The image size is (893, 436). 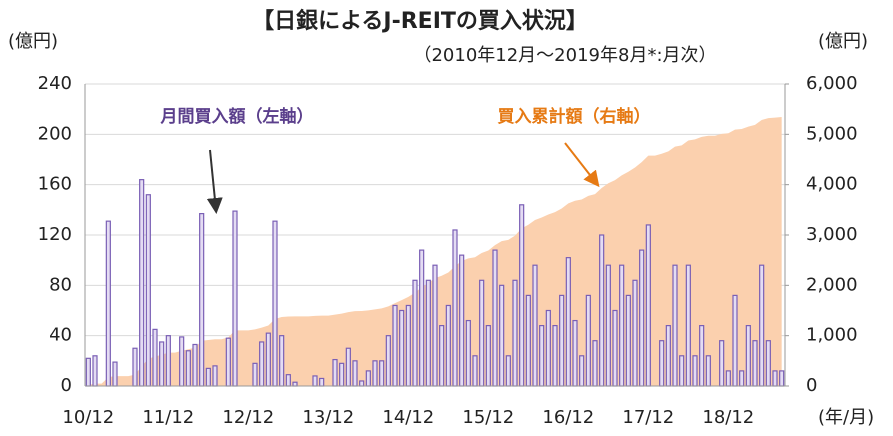 What do you see at coordinates (832, 184) in the screenshot?
I see `y2-tick-label: 4,000` at bounding box center [832, 184].